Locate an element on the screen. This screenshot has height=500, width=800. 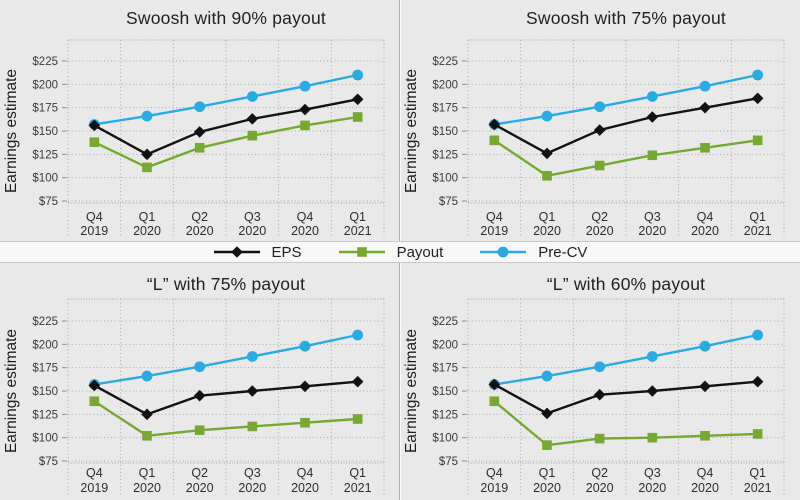
chart-title: “L” with 60% payout is located at coordinates (626, 284).